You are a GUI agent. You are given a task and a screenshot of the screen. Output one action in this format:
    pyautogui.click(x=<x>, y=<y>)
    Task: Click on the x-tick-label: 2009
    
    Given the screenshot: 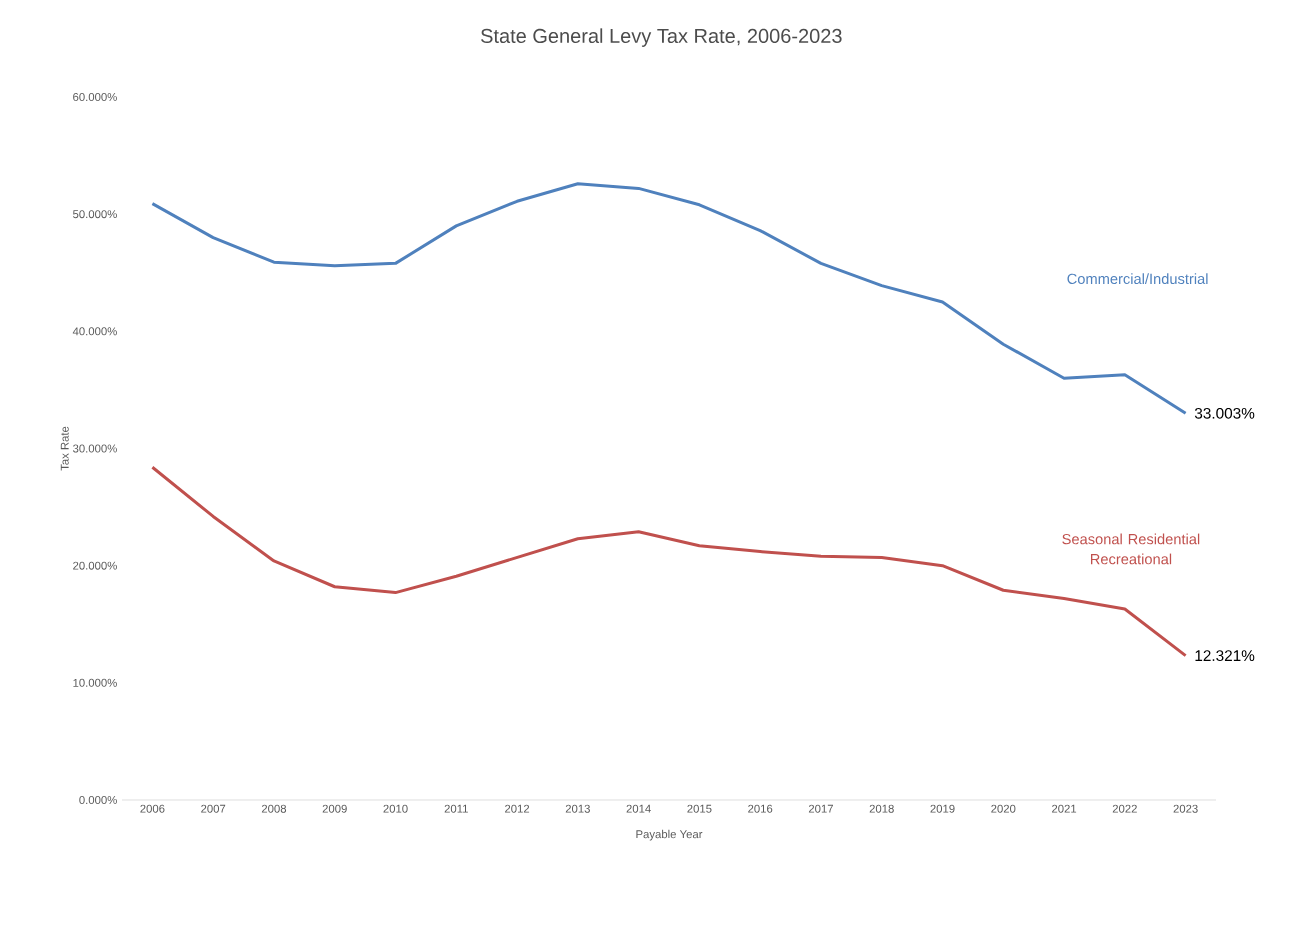 What is the action you would take?
    pyautogui.click(x=334, y=808)
    